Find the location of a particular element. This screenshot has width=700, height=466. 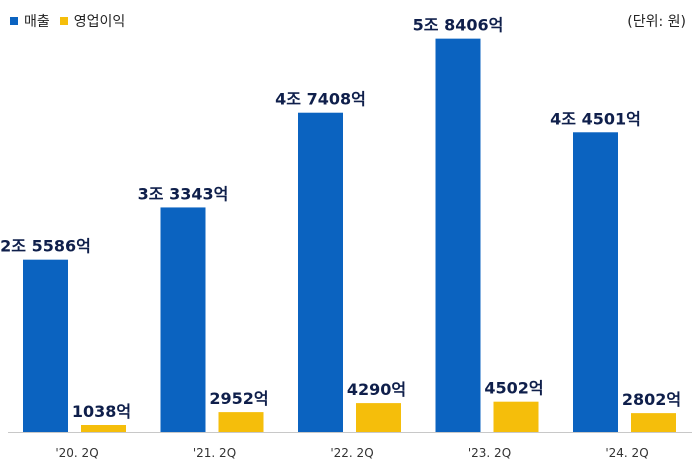

x-tick-label: '20. 2Q is located at coordinates (76, 453).